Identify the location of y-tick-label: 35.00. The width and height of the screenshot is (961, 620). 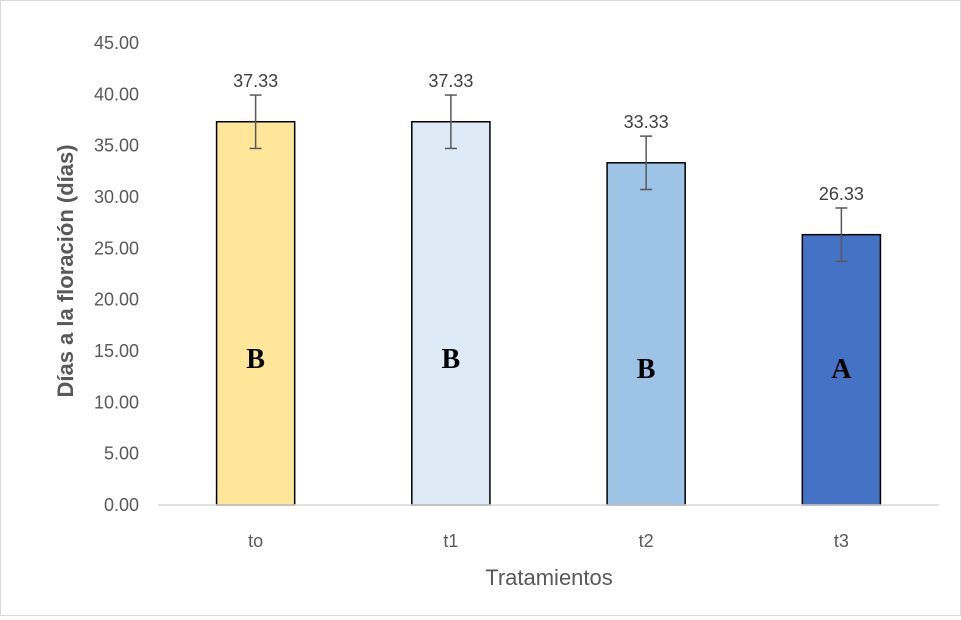
(116, 146).